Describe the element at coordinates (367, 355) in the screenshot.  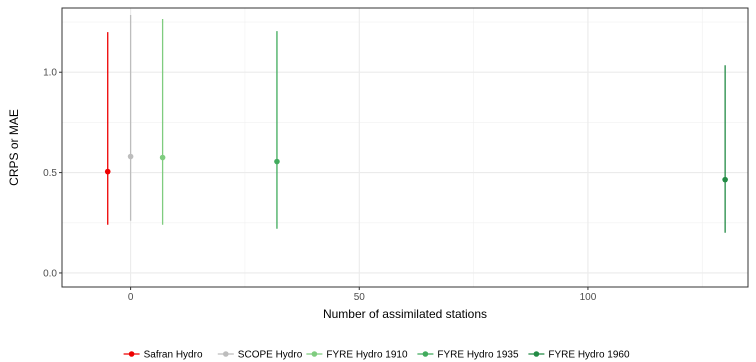
I see `legend-label: FYRE Hydro 1910` at that location.